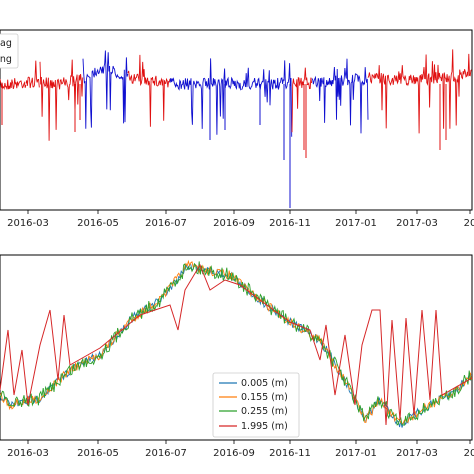 This screenshot has width=474, height=474. What do you see at coordinates (264, 426) in the screenshot?
I see `legend-label-3: 1.995 (m)` at bounding box center [264, 426].